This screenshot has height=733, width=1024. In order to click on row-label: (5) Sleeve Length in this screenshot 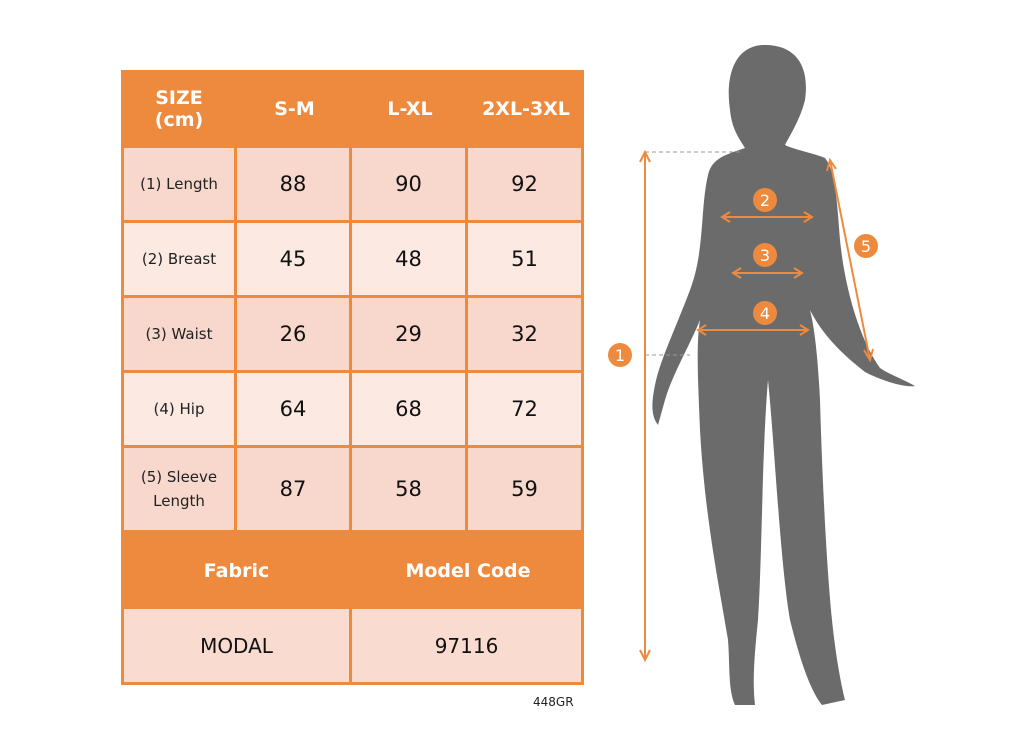, I will do `click(179, 490)`.